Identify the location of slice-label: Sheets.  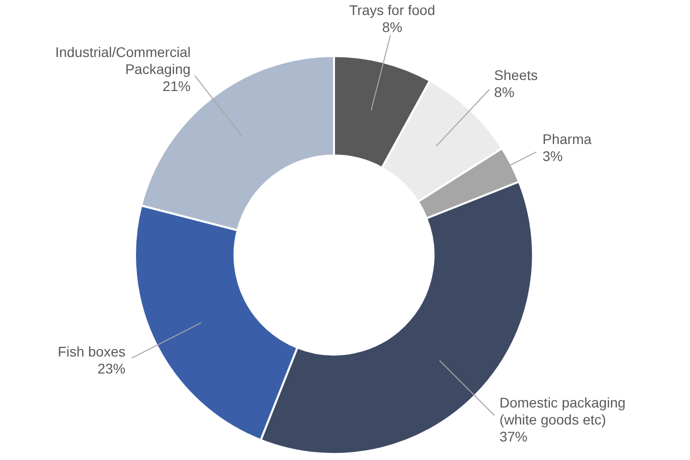
(516, 74).